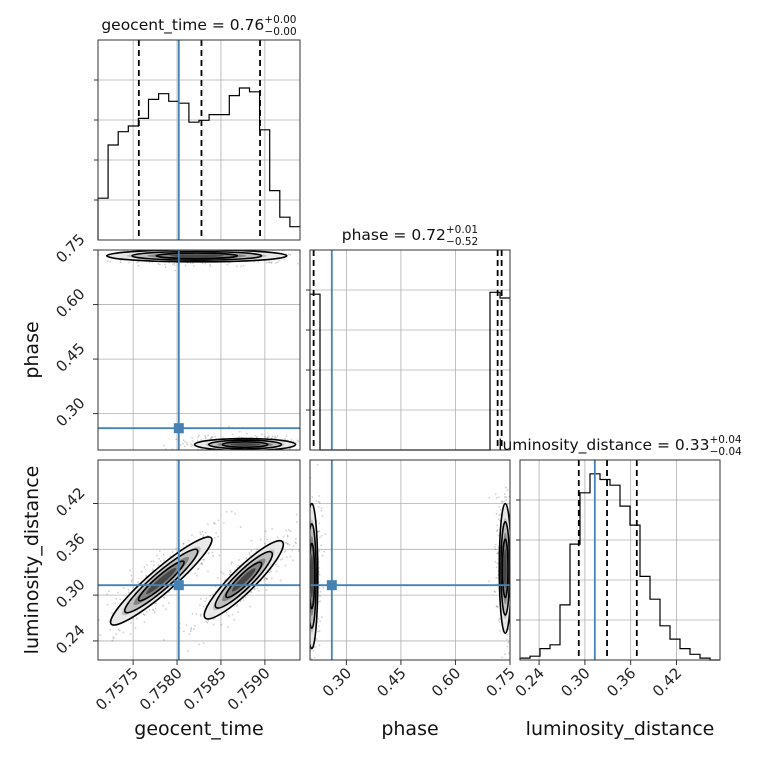 The image size is (760, 760). Describe the element at coordinates (201, 560) in the screenshot. I see `density-panel-geocent_time-luminosity_distance` at that location.